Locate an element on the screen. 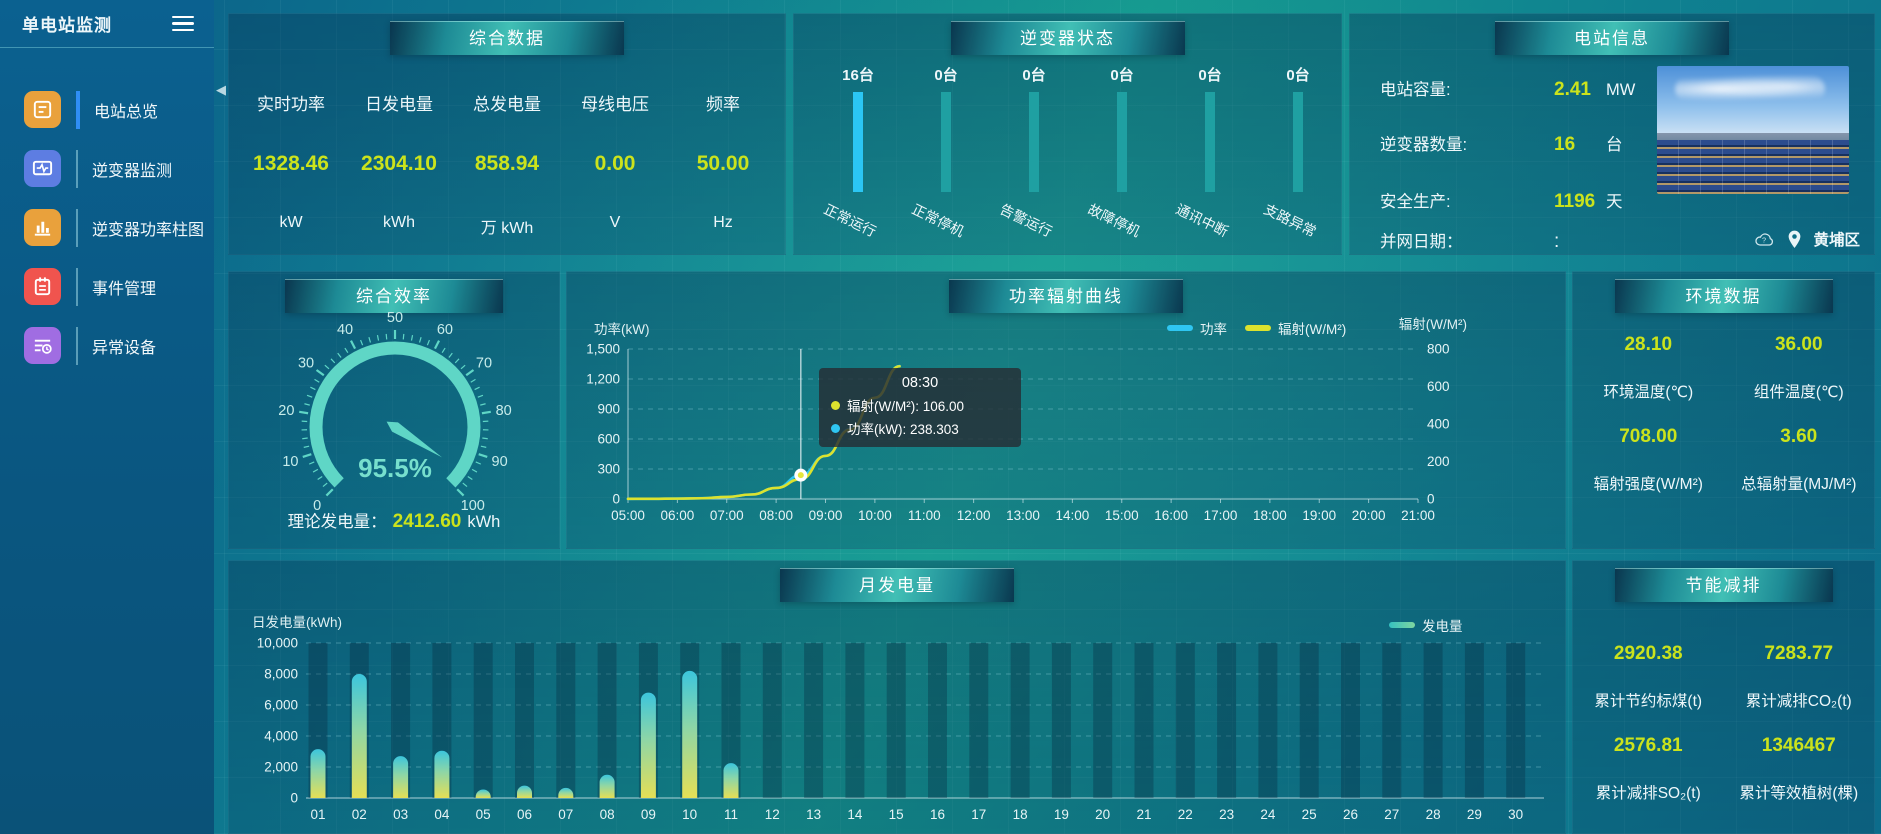 This screenshot has width=1881, height=834. sidebar-item-1: 电站总览 is located at coordinates (107, 109).